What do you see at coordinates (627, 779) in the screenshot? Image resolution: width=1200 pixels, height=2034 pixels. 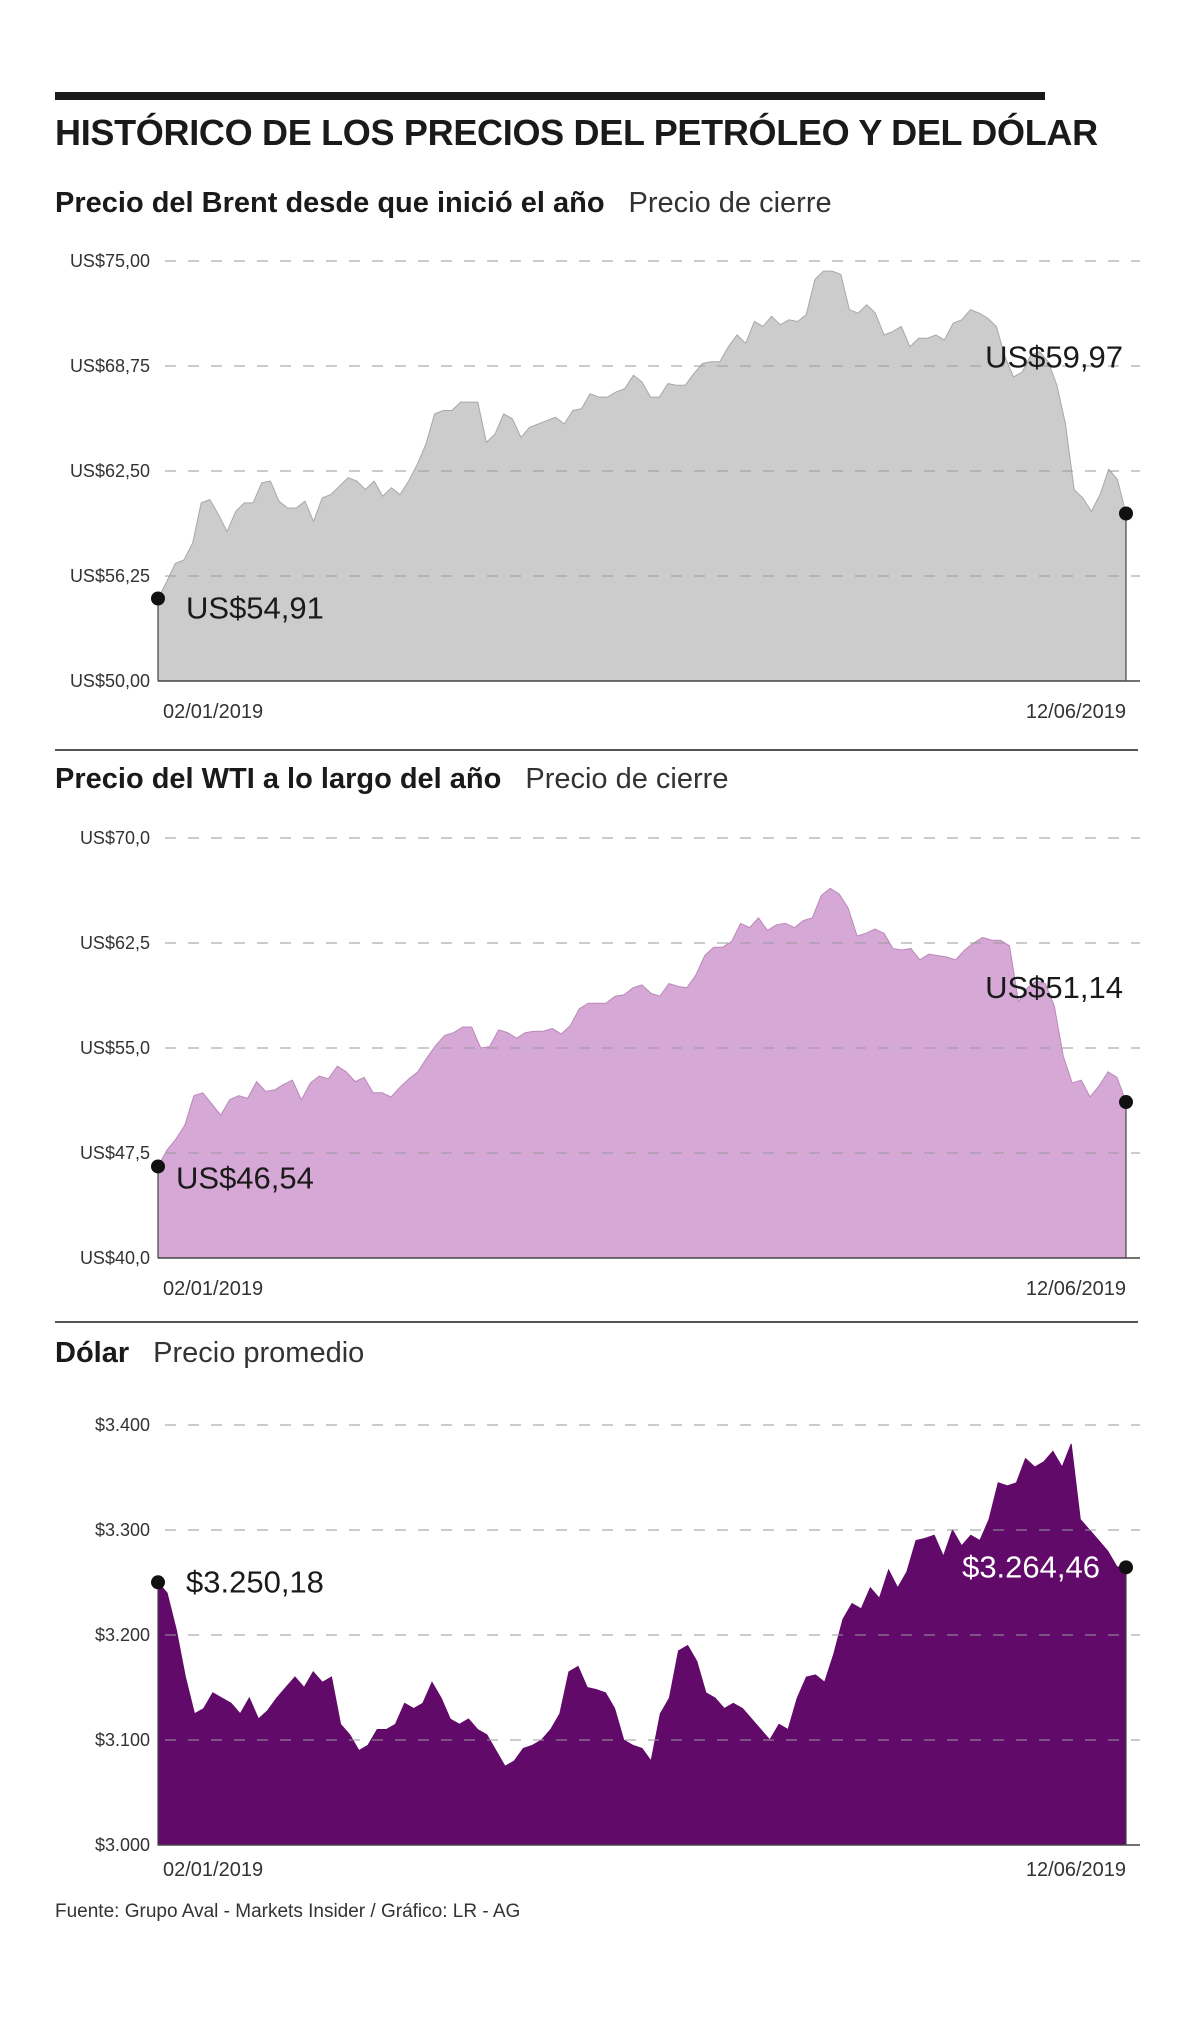 I see `wti-subtitle: Precio de cierre` at bounding box center [627, 779].